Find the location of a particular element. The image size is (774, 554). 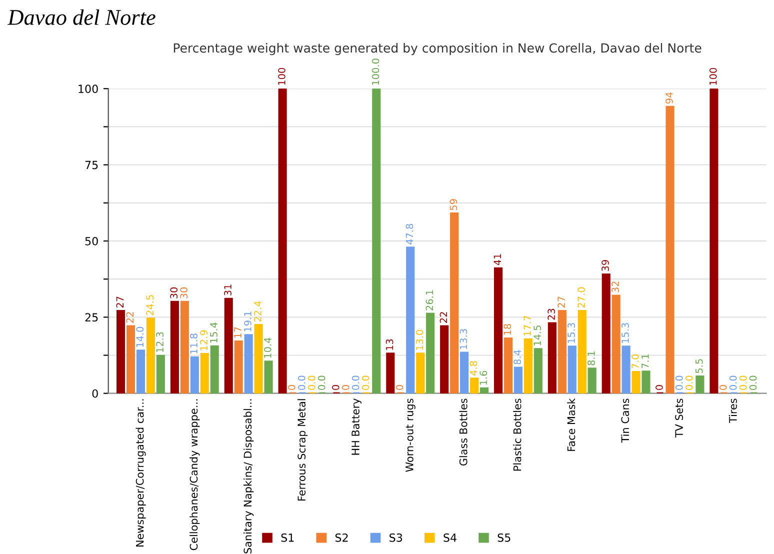

y-tick-label: 50 is located at coordinates (91, 241).